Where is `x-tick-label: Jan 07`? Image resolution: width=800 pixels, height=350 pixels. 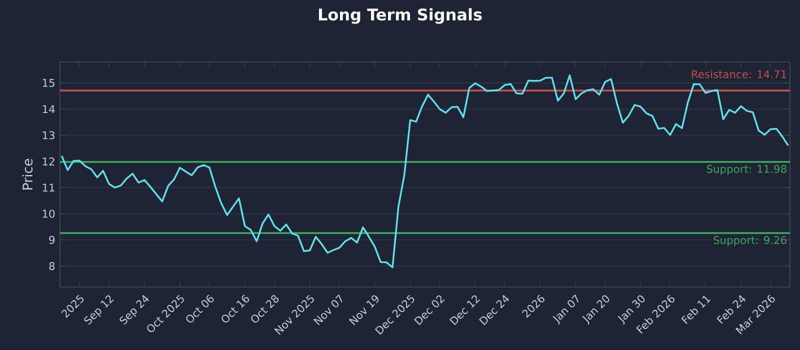 x-tick-label: Jan 07 is located at coordinates (565, 309).